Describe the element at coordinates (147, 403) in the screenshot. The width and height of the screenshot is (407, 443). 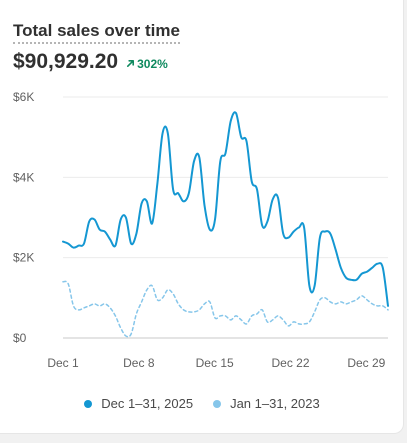
I see `legend-label-current: Dec 1–31, 2025` at that location.